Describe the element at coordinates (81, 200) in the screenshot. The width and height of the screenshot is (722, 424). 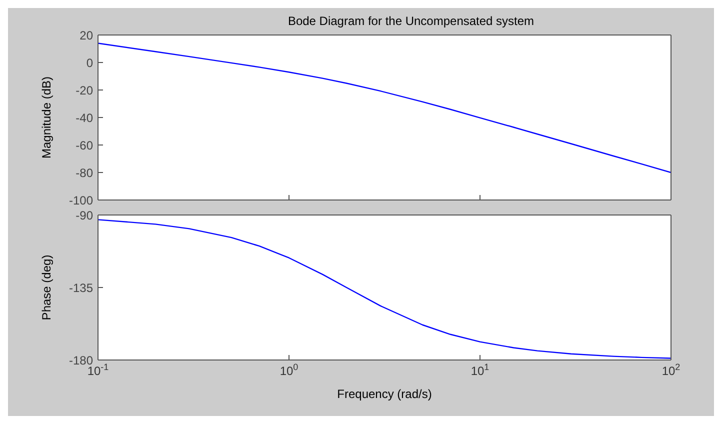
I see `y-tick-label: -100` at that location.